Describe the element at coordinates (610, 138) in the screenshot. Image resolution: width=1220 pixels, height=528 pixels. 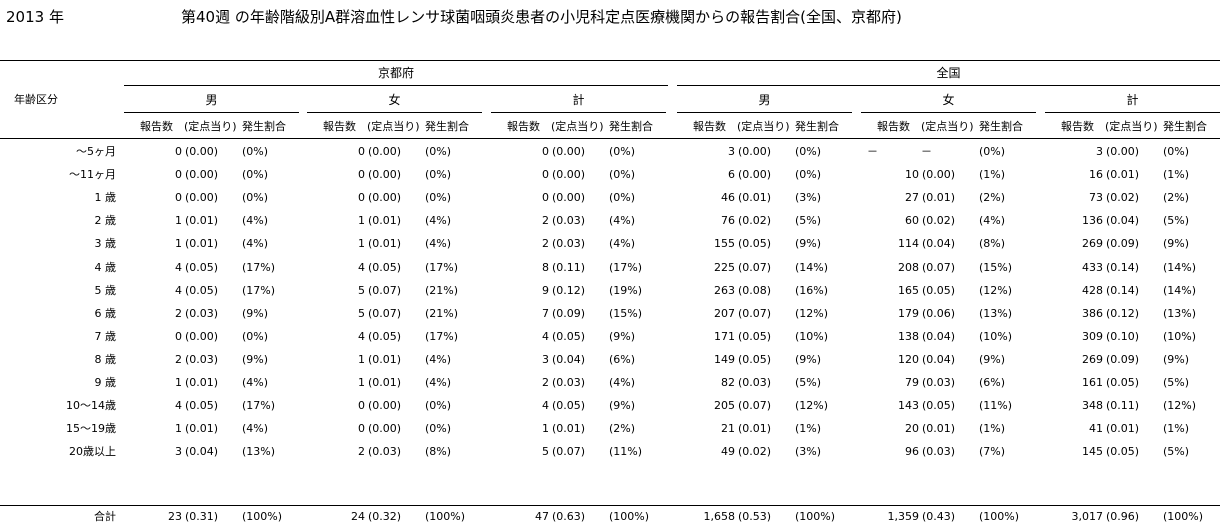
I see `subheader-rule` at that location.